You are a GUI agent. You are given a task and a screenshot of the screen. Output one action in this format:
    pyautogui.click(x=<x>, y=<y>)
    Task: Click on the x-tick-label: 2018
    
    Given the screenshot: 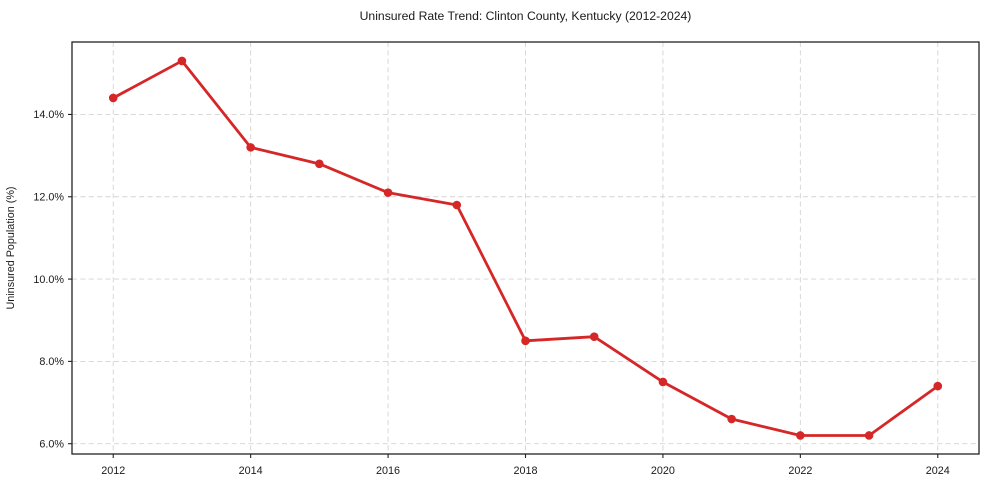 What is the action you would take?
    pyautogui.click(x=525, y=471)
    